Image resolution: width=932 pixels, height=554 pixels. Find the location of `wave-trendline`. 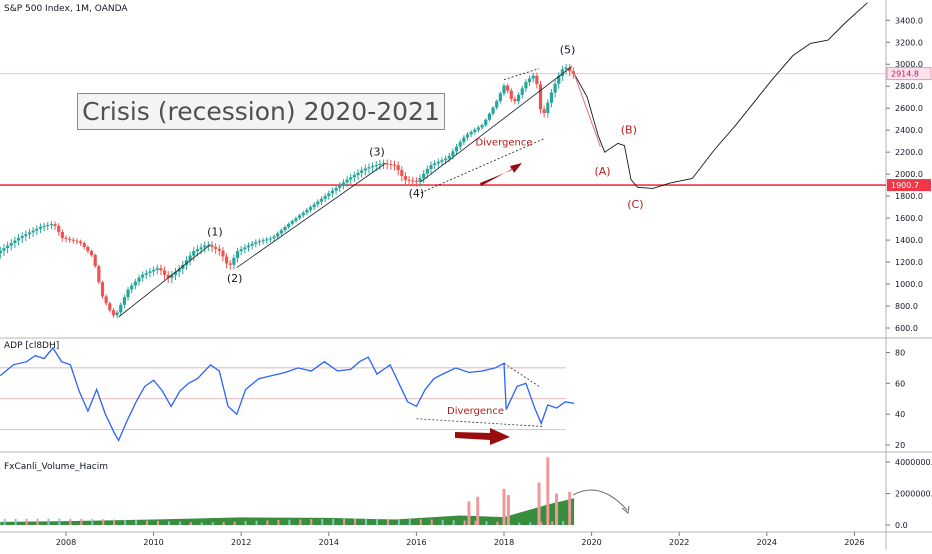

wave-trendline is located at coordinates (311, 215).